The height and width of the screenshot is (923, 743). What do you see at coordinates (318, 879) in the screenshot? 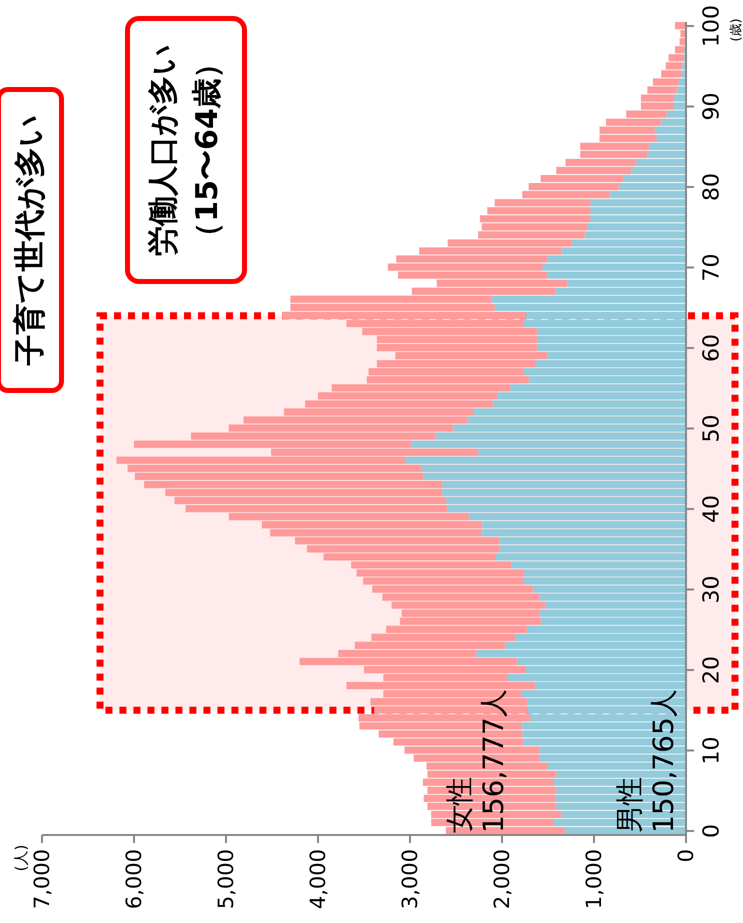
I see `x-tick-label: 4,000` at bounding box center [318, 879].